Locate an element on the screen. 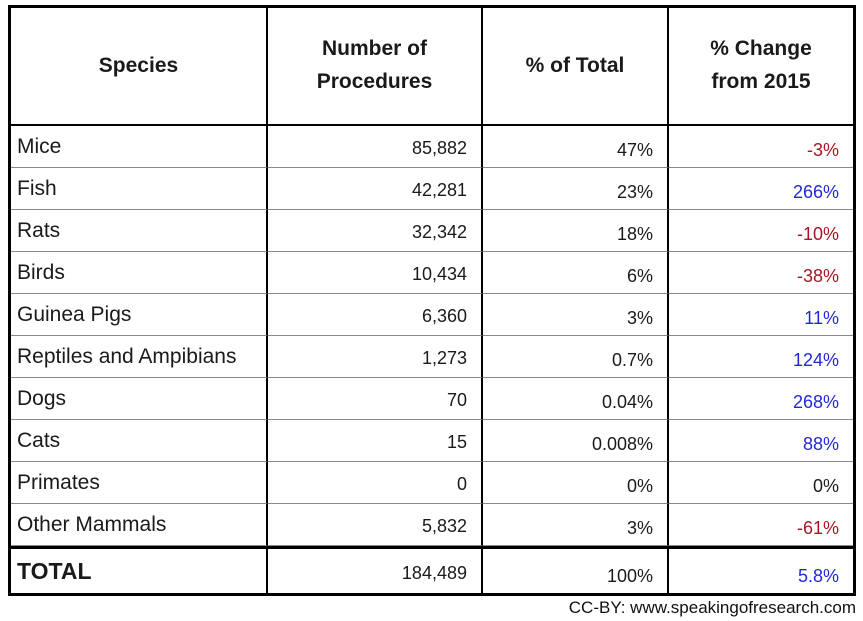 The height and width of the screenshot is (621, 863). species-cell: Guinea Pigs is located at coordinates (139, 315).